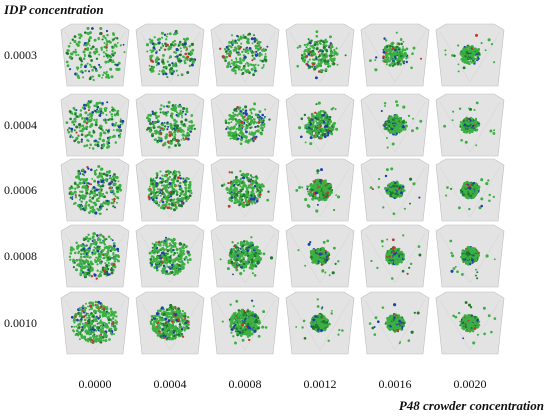 This screenshot has height=416, width=550. What do you see at coordinates (245, 256) in the screenshot?
I see `snapshot-cell-r3-c2` at bounding box center [245, 256].